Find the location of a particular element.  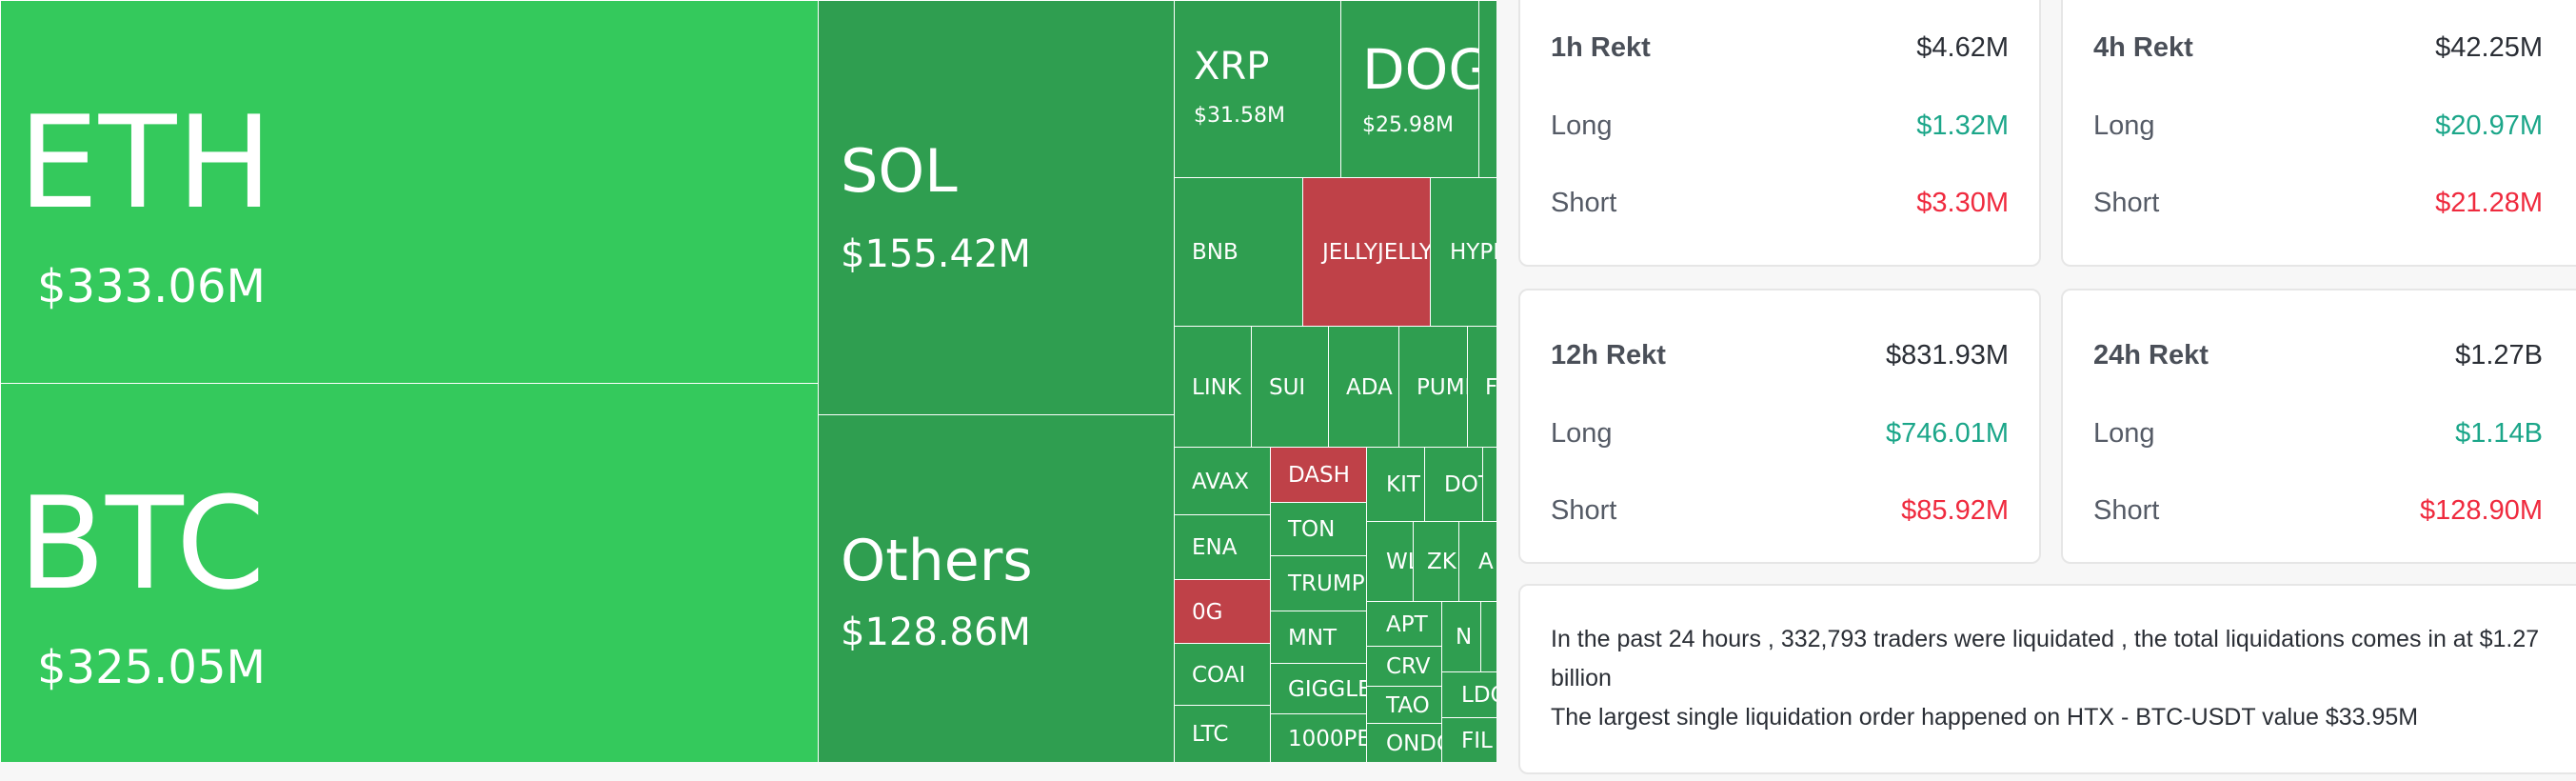

stat-total: $831.93M is located at coordinates (1947, 355).